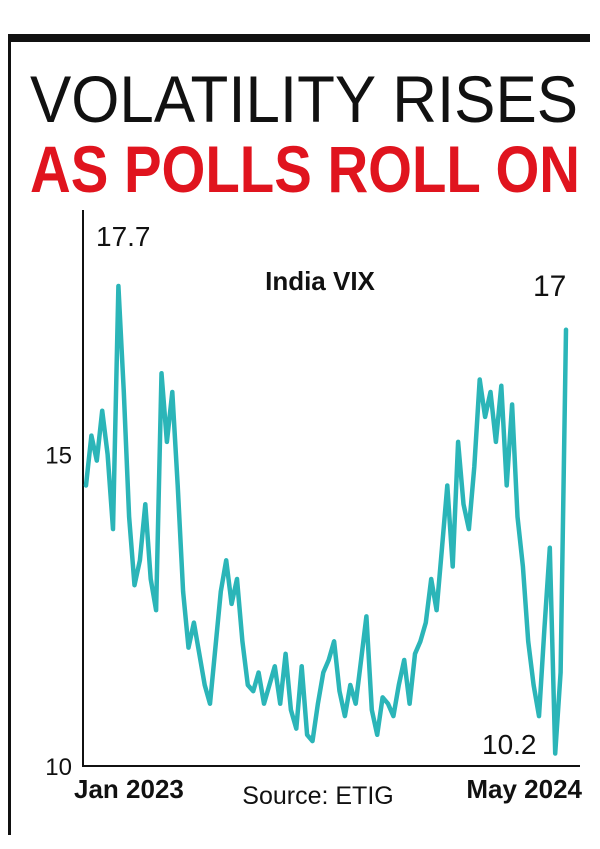 Image resolution: width=600 pixels, height=849 pixels. Describe the element at coordinates (299, 38) in the screenshot. I see `top-rule` at that location.